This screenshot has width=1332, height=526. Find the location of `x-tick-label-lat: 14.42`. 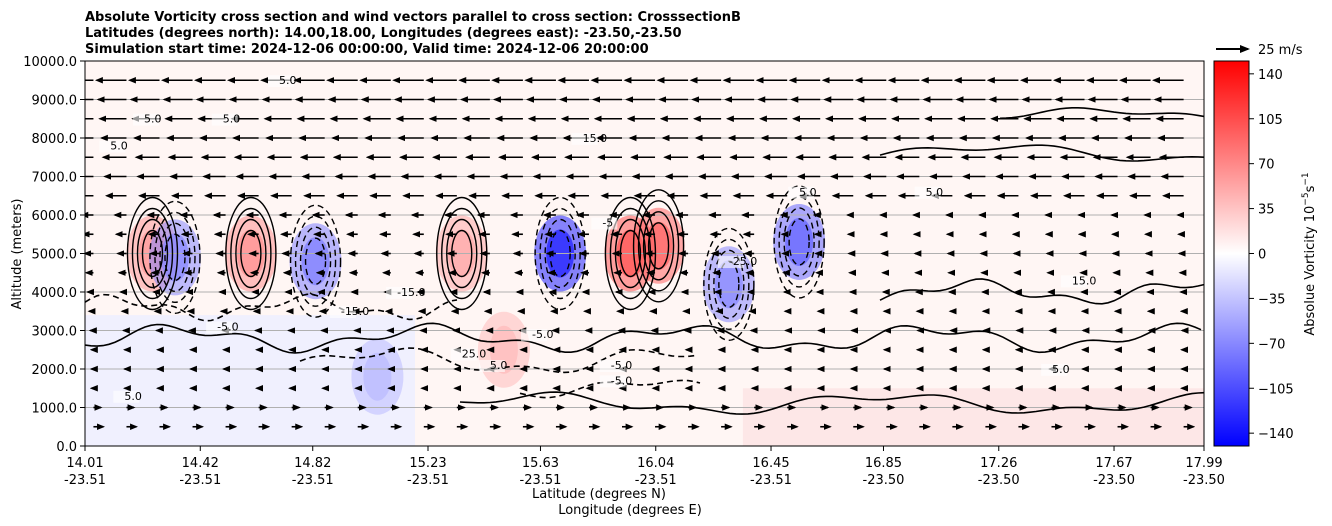

x-tick-label-lat: 14.42 is located at coordinates (200, 463).